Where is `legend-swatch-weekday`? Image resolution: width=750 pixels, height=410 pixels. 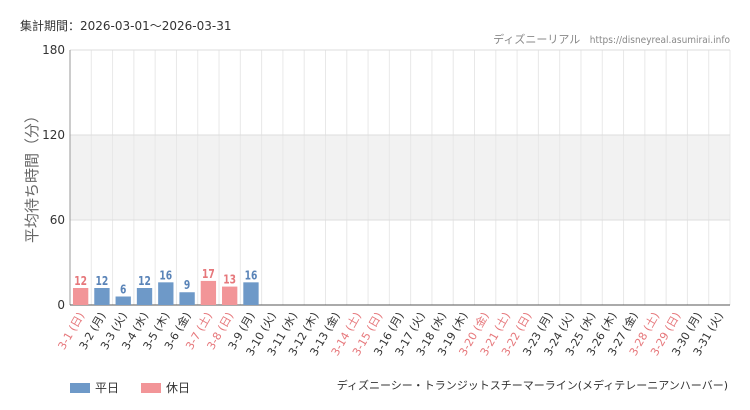 legend-swatch-weekday is located at coordinates (80, 387).